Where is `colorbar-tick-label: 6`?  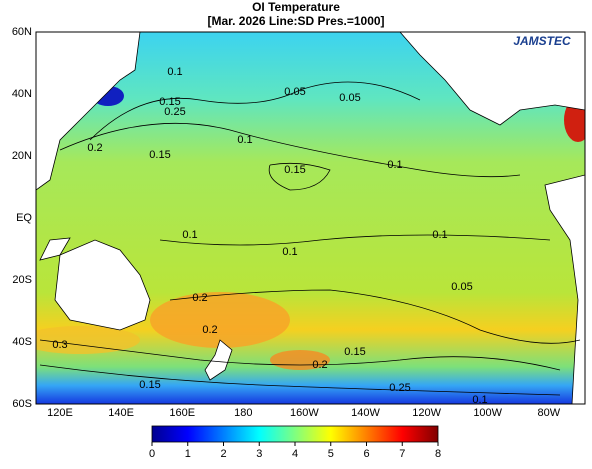 colorbar-tick-label: 6 is located at coordinates (366, 454).